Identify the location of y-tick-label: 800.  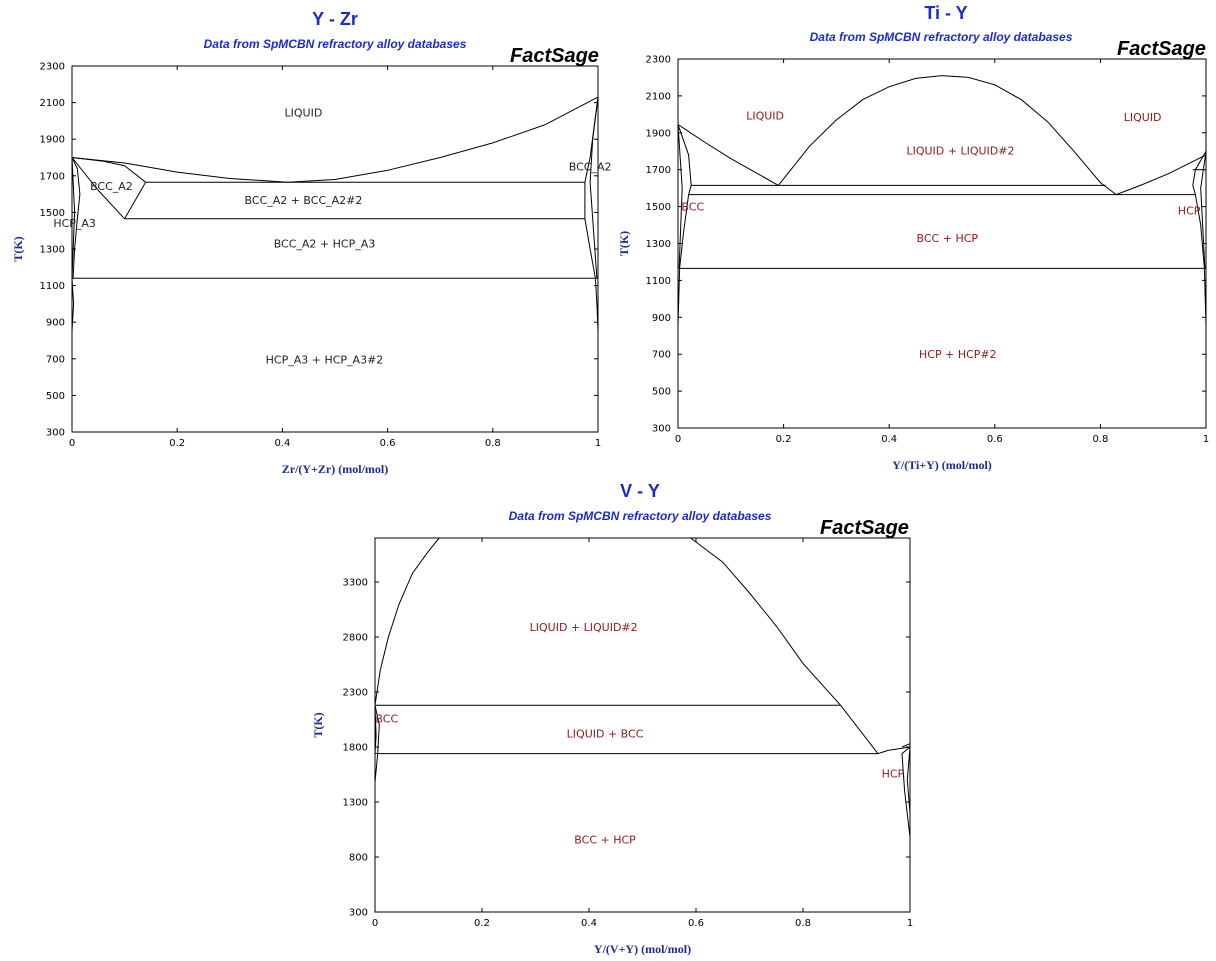
(358, 858).